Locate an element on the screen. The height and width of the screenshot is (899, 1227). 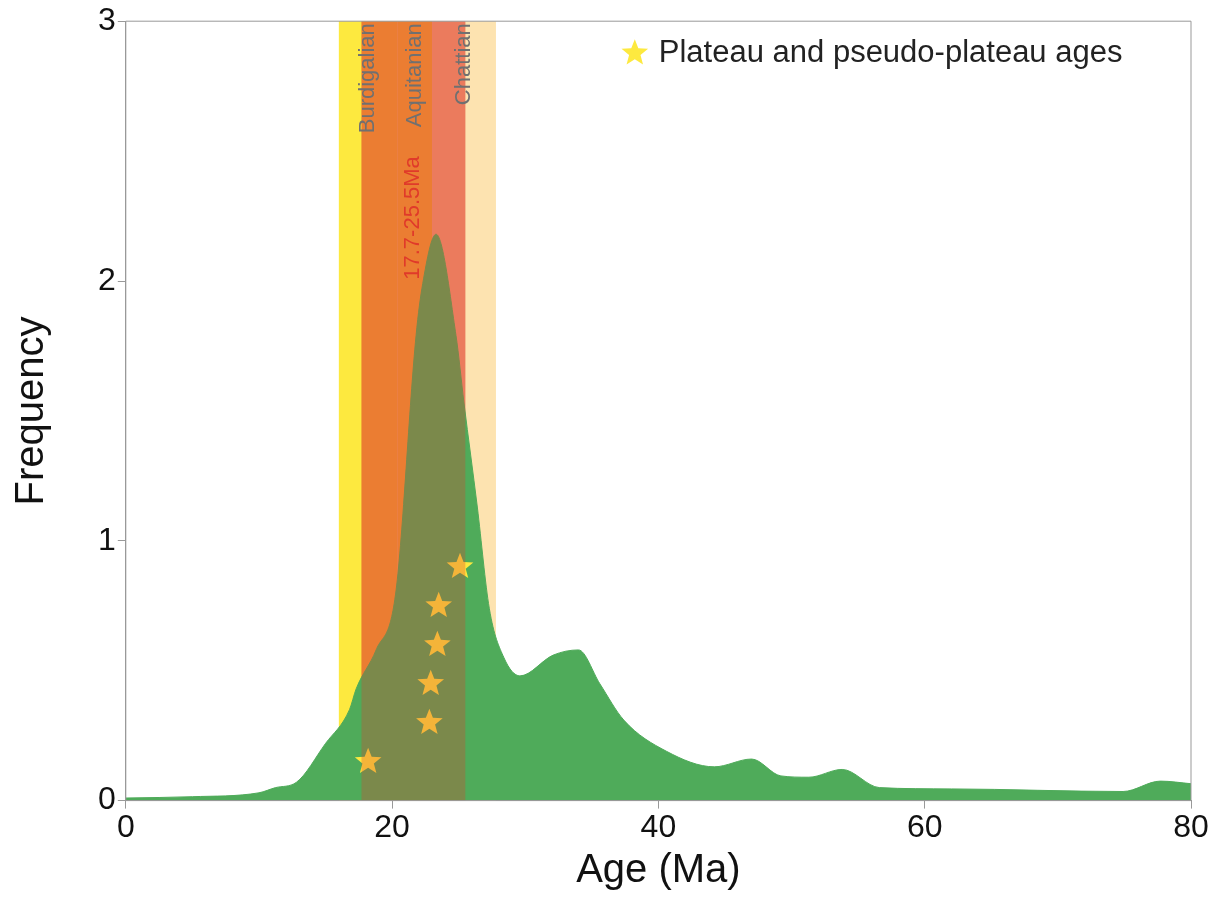
x-tick-label: 60 is located at coordinates (924, 825).